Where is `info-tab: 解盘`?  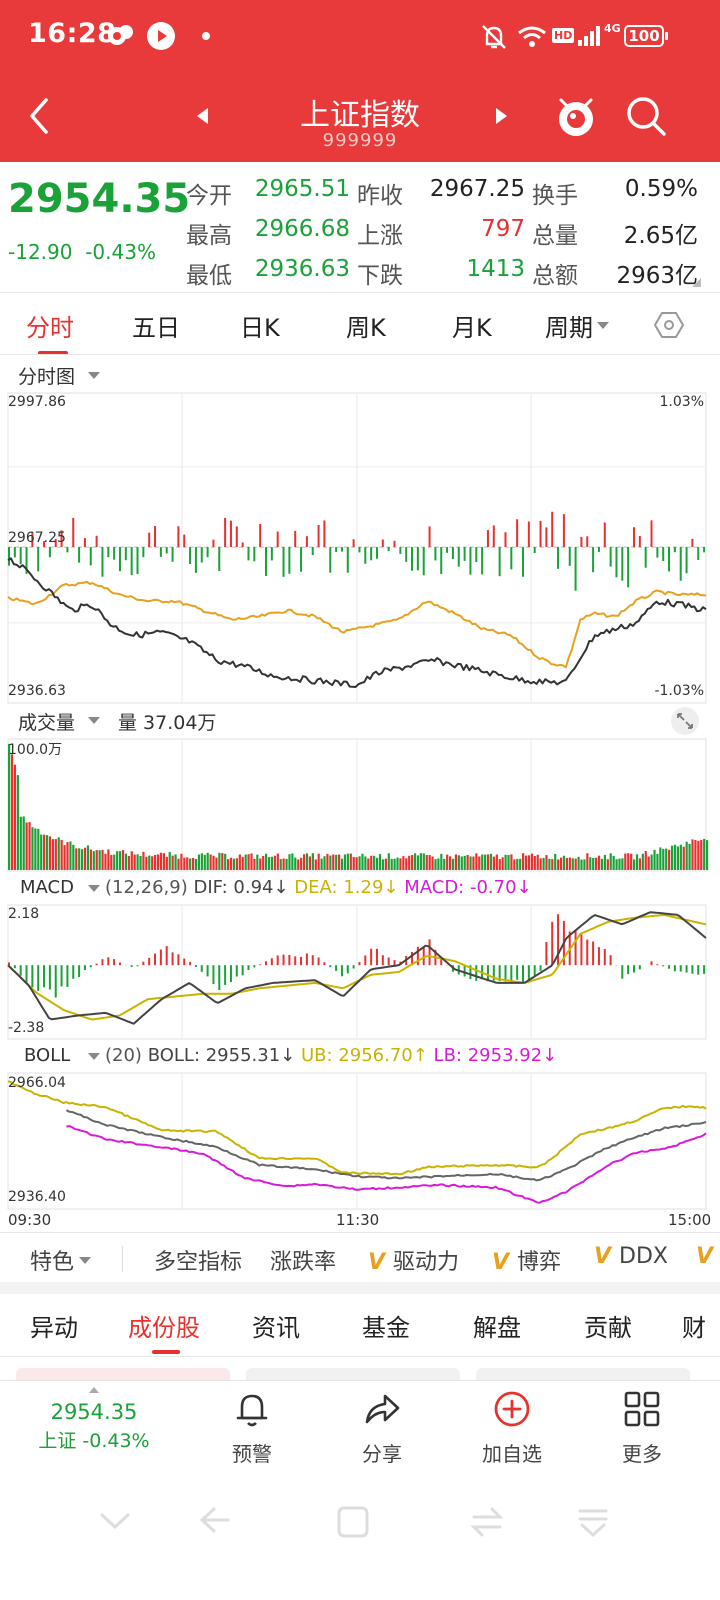
info-tab: 解盘 is located at coordinates (497, 1328).